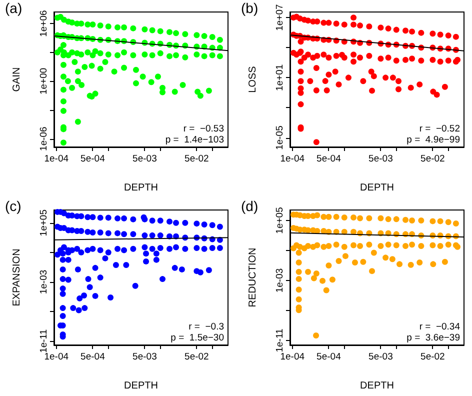 The width and height of the screenshot is (472, 396). I want to click on y-tick-label: 1e-06, so click(44, 138).